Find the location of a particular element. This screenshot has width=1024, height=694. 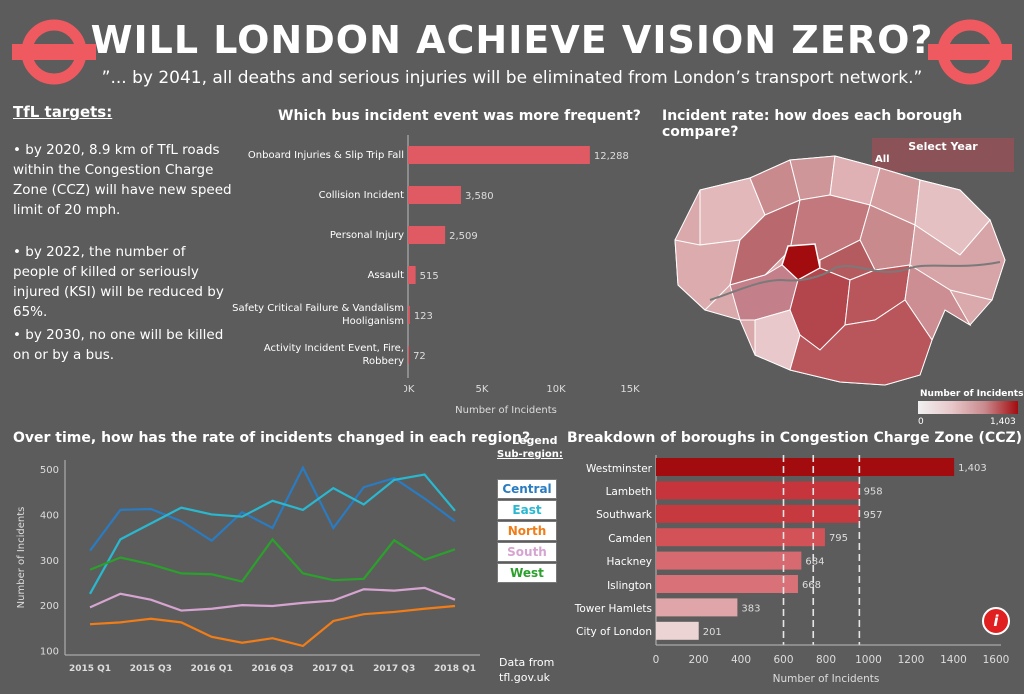

x-tick-label: 800 is located at coordinates (826, 660).